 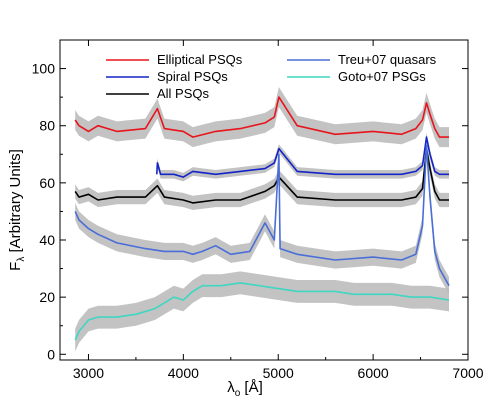 What do you see at coordinates (88, 373) in the screenshot?
I see `x-tick-label: 3000` at bounding box center [88, 373].